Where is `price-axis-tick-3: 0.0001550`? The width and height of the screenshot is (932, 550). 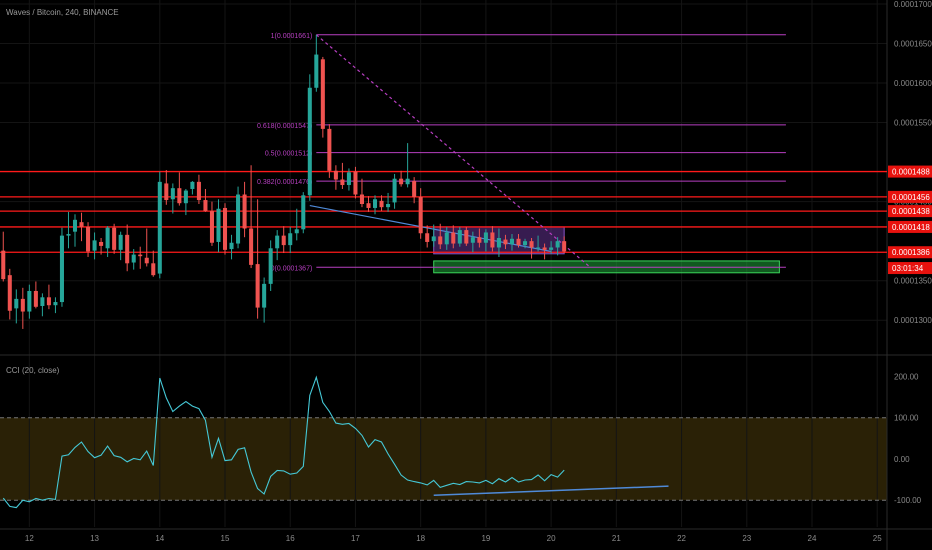
price-axis-tick-3: 0.0001550 is located at coordinates (913, 123).